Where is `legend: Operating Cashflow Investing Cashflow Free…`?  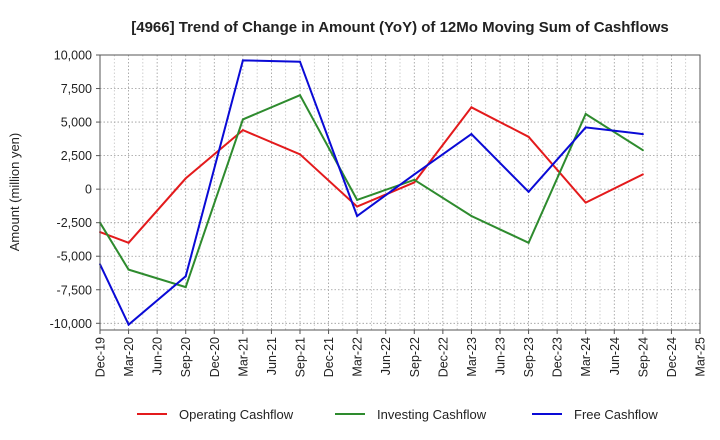
legend: Operating Cashflow Investing Cashflow Free… is located at coordinates (397, 414).